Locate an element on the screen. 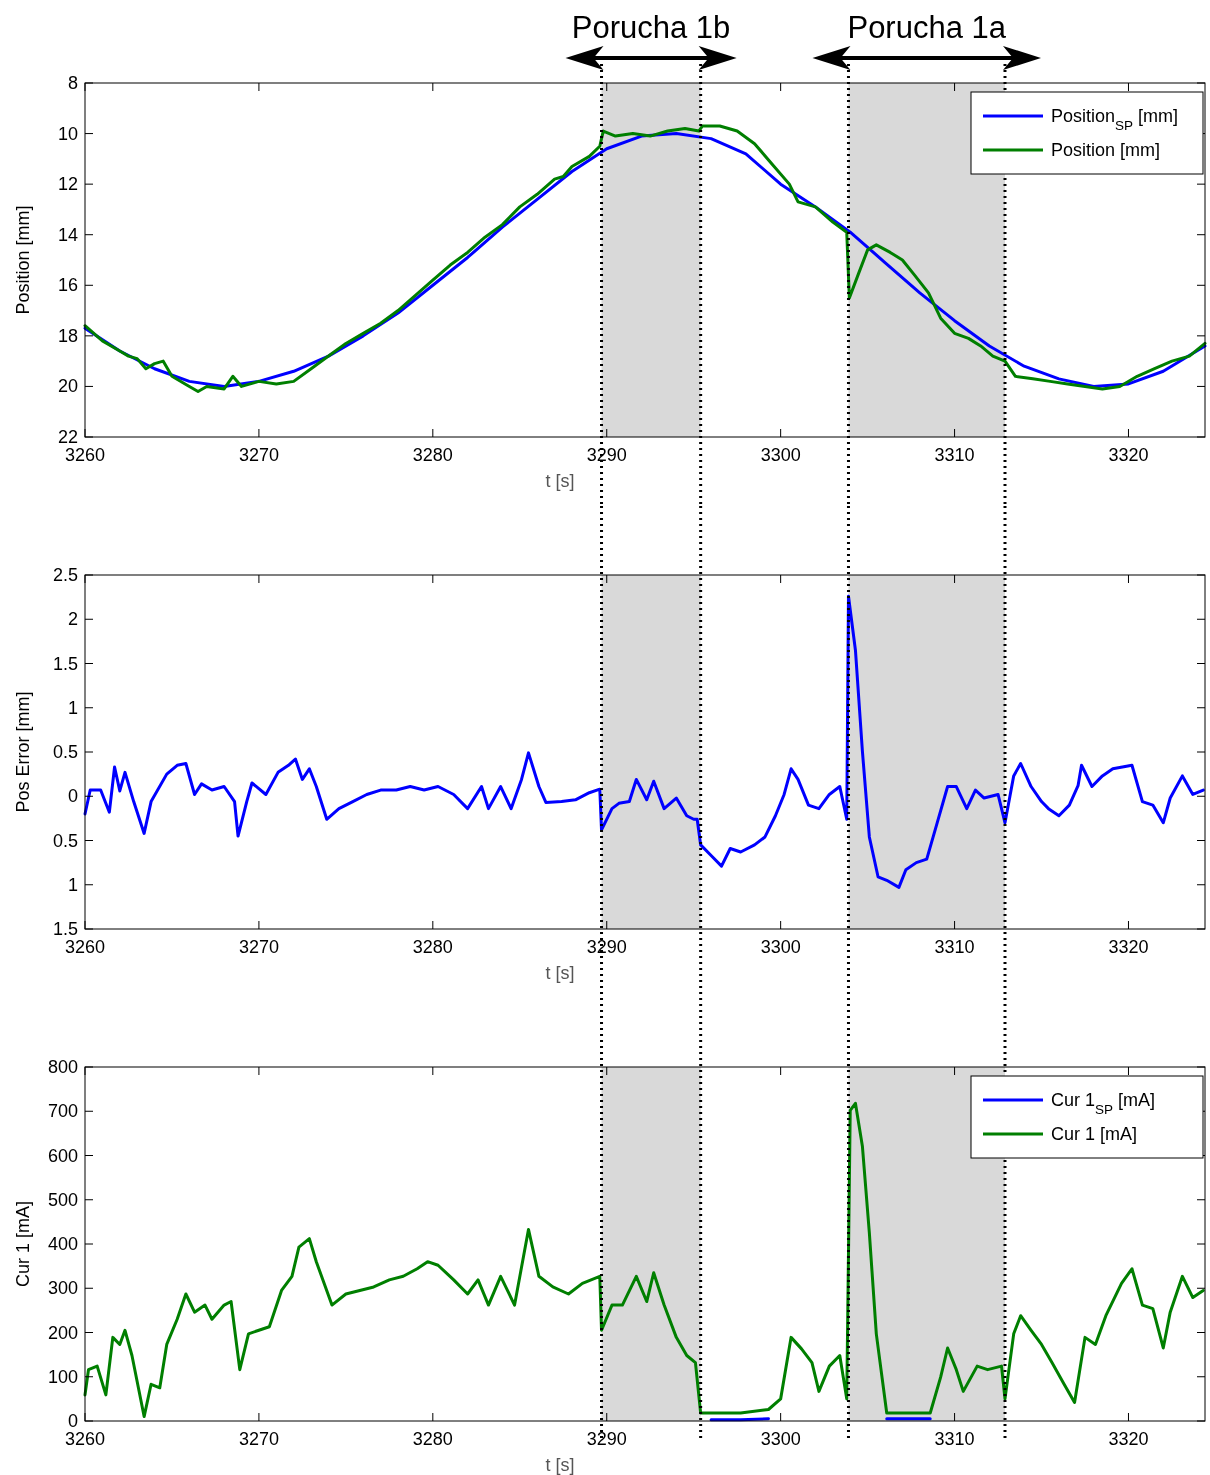 The image size is (1210, 1475). y-tick-label: 16 is located at coordinates (67, 285).